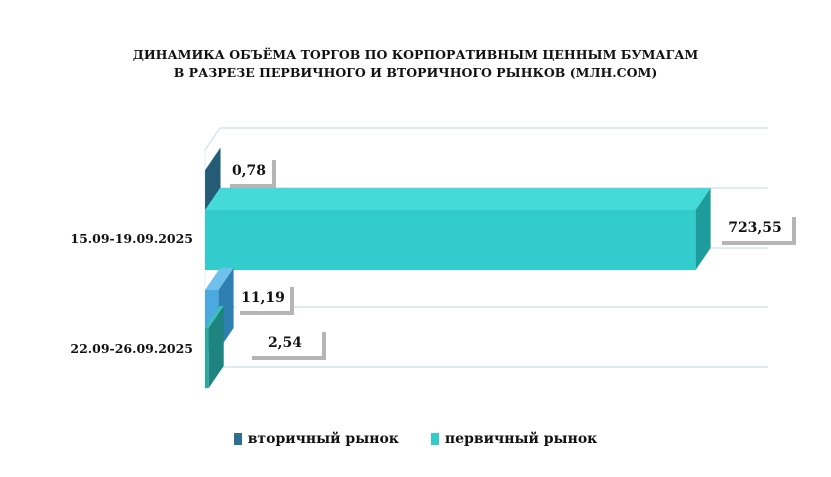 The image size is (831, 477). I want to click on data-label-primary-row2: 2,54, so click(285, 343).